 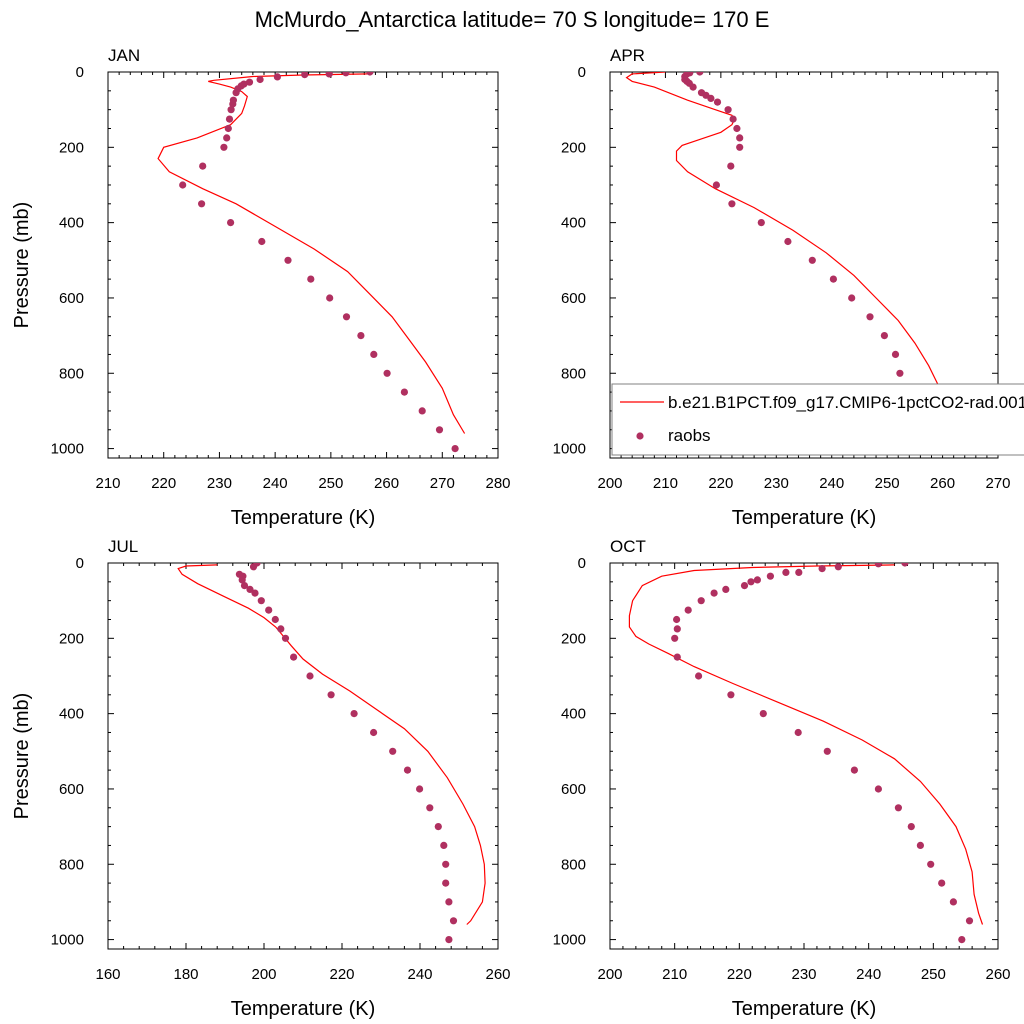 What do you see at coordinates (80, 563) in the screenshot?
I see `y-tick-label: 0` at bounding box center [80, 563].